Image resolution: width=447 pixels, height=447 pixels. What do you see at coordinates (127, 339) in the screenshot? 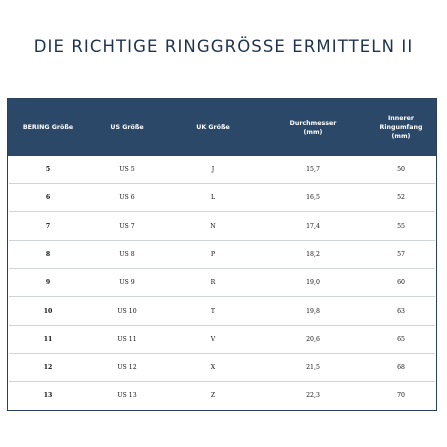
I see `cell-us-size: US 11` at bounding box center [127, 339].